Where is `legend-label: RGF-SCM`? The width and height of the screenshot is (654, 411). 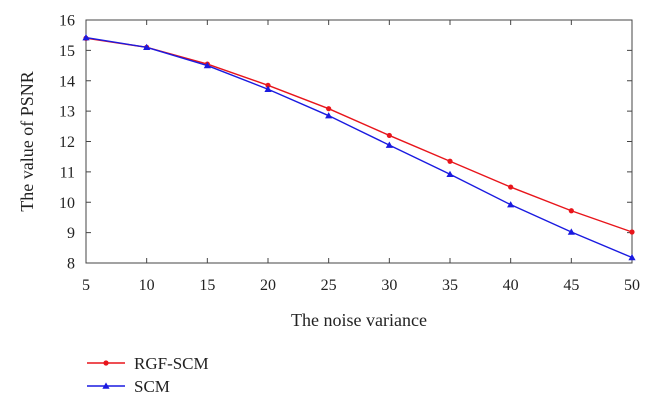
legend-label: RGF-SCM is located at coordinates (171, 363).